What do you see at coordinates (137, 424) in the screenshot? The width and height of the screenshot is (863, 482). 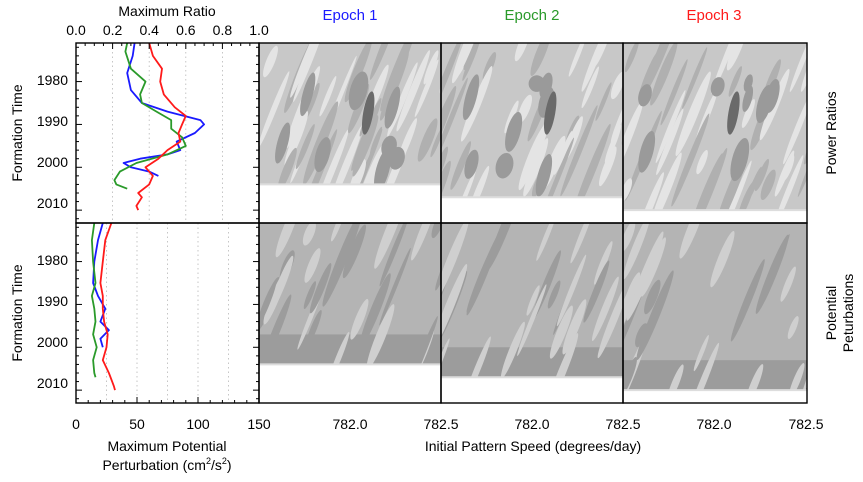 I see `bottom-tick-label: 50` at bounding box center [137, 424].